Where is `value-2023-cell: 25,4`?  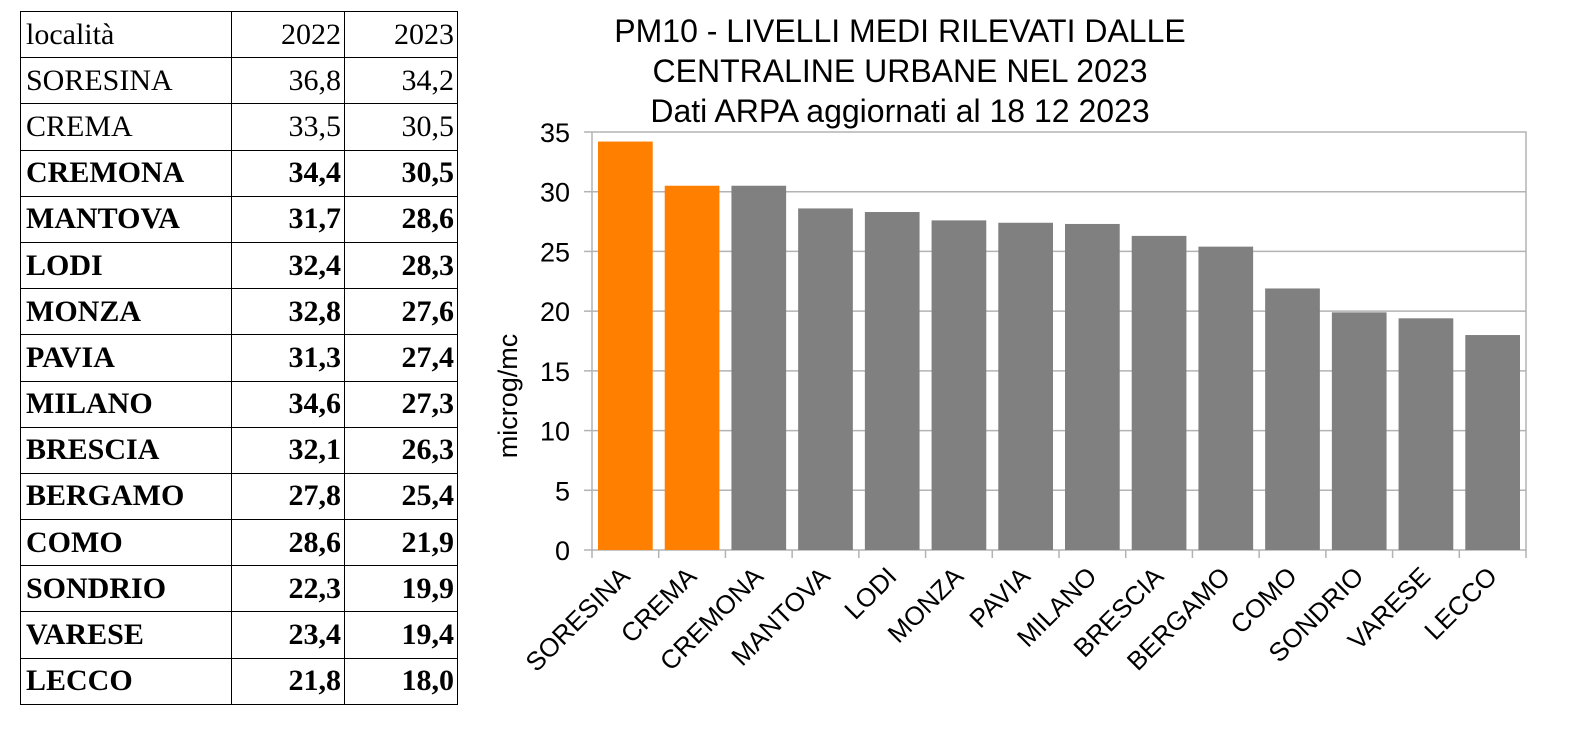 value-2023-cell: 25,4 is located at coordinates (401, 496).